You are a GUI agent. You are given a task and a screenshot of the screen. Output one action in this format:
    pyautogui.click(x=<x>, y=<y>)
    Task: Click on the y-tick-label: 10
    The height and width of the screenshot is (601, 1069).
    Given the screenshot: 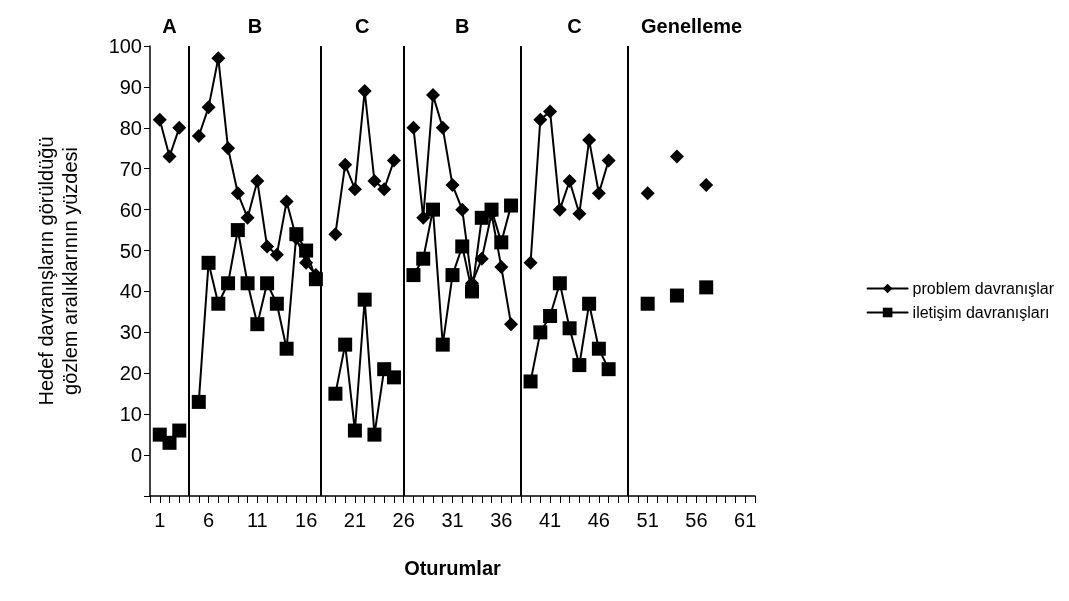 What is the action you would take?
    pyautogui.click(x=130, y=414)
    